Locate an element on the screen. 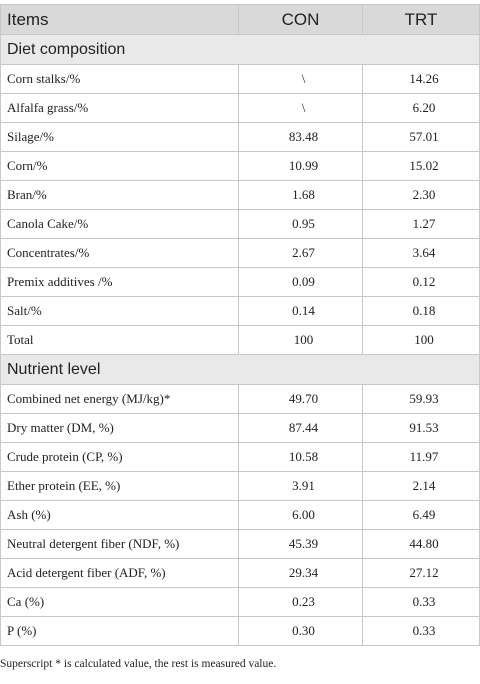 The image size is (480, 684). row-trt-value: 14.26 is located at coordinates (421, 79).